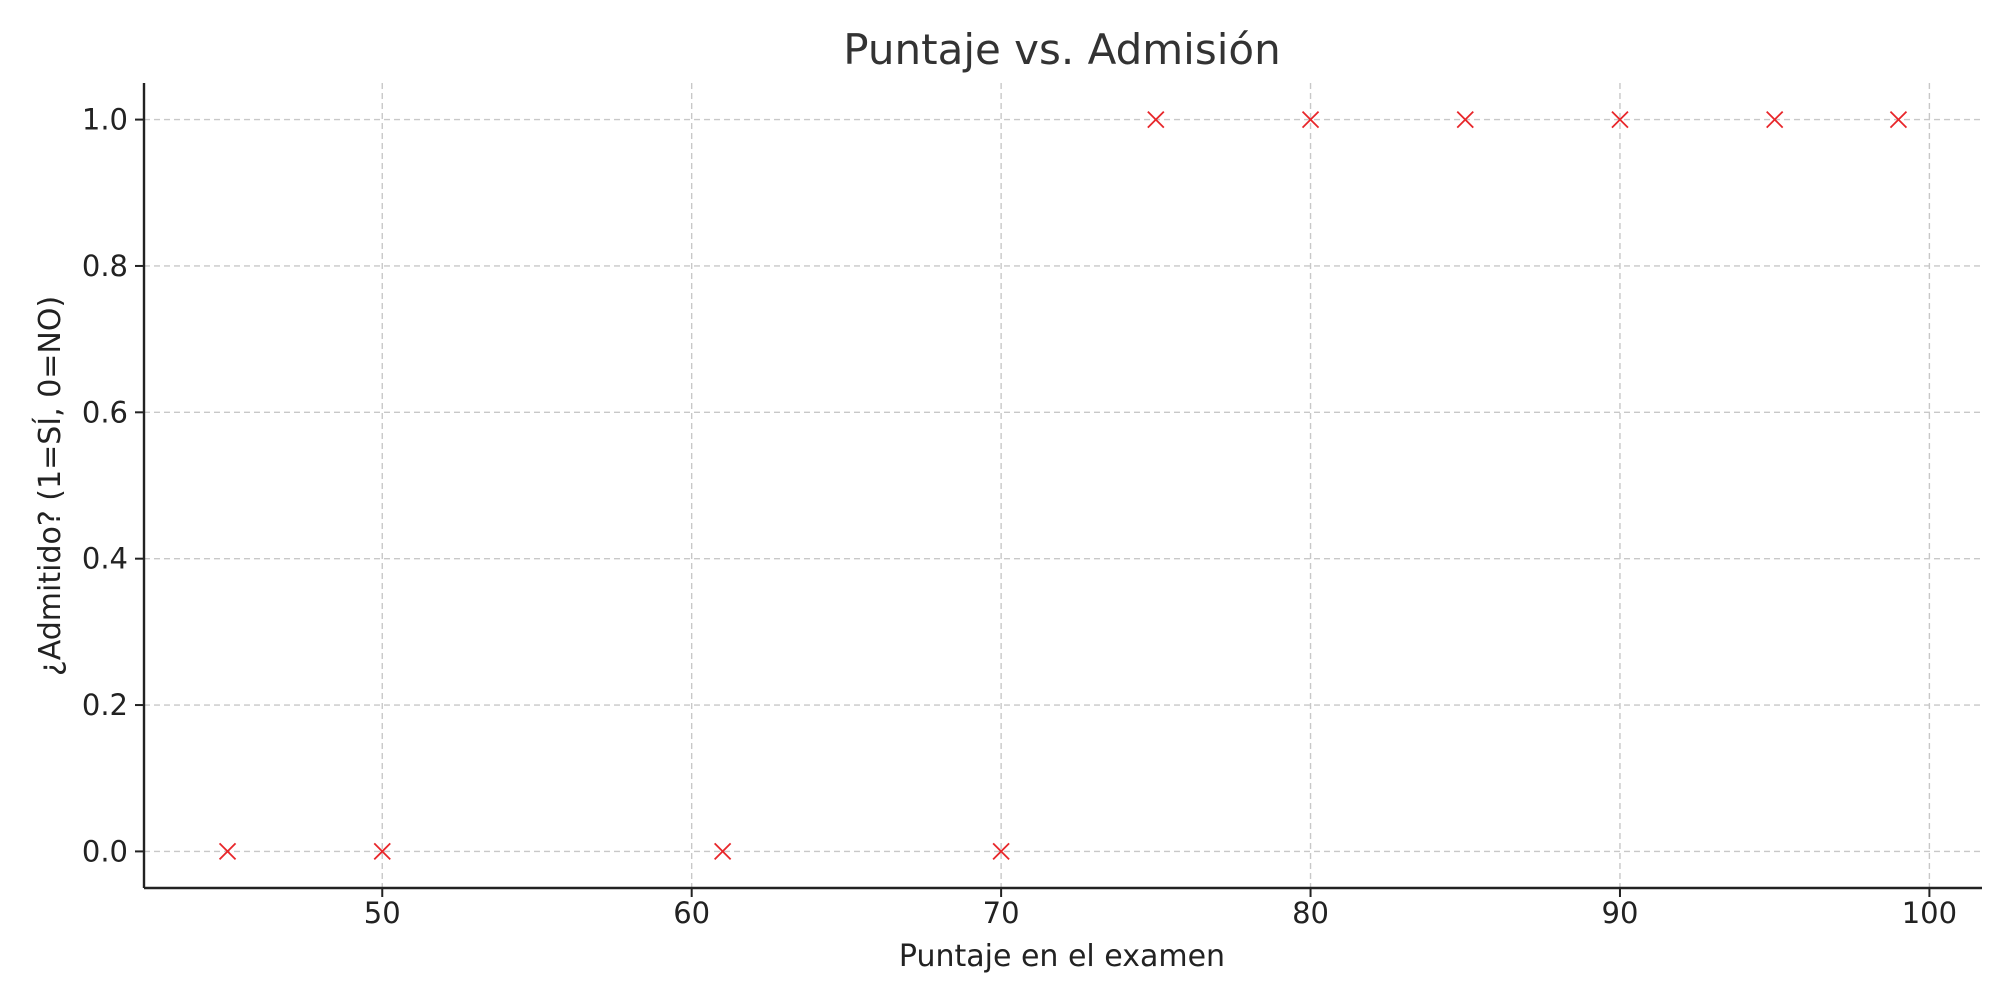  What do you see at coordinates (105, 851) in the screenshot?
I see `y-tick-label-0: 0.0` at bounding box center [105, 851].